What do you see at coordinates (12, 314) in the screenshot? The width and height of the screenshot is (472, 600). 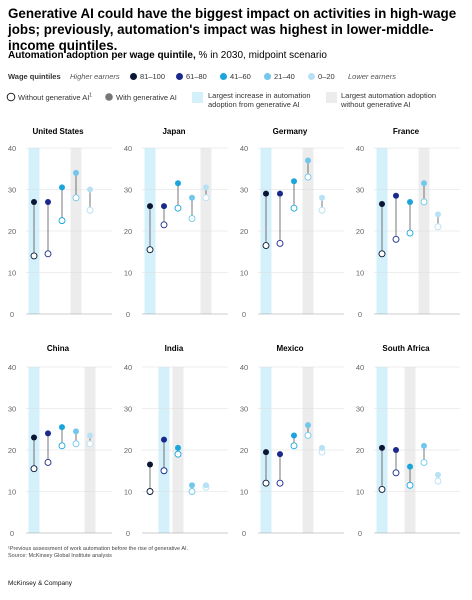 I see `y-tick-label-0-0: 0` at bounding box center [12, 314].